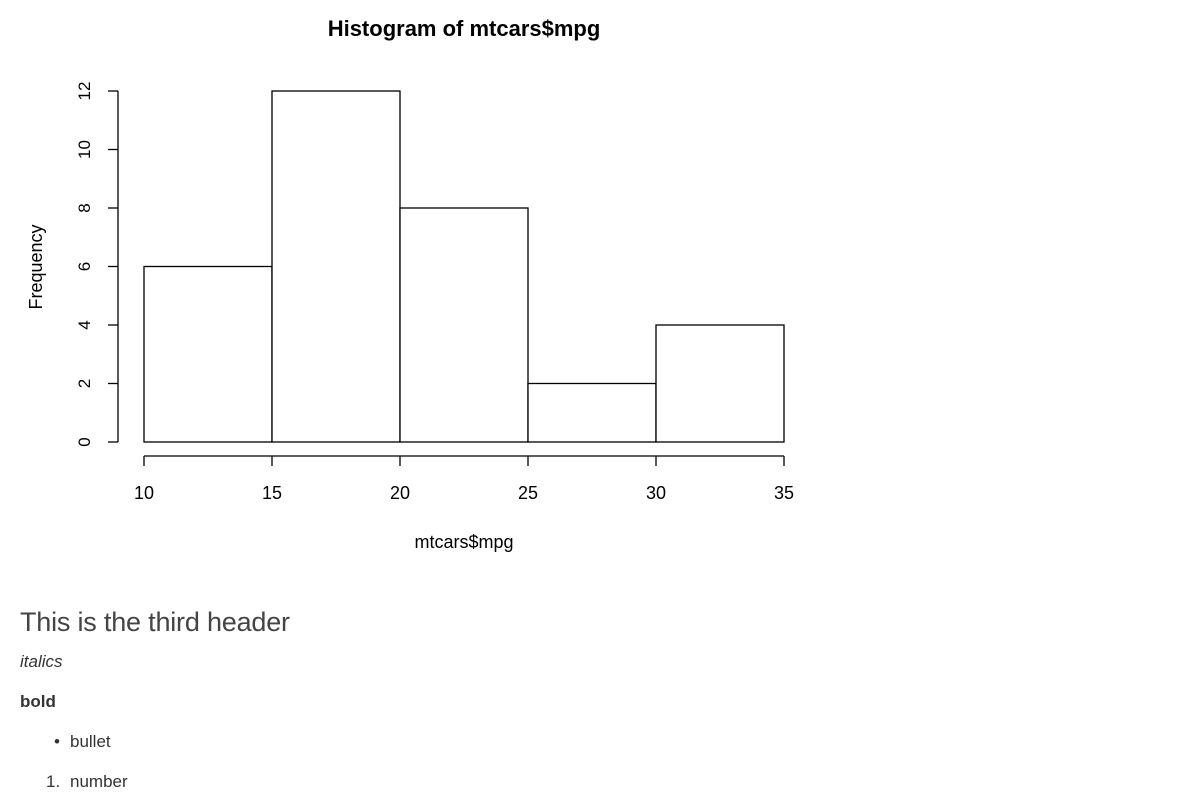  What do you see at coordinates (84, 266) in the screenshot?
I see `y-tick-label: 6` at bounding box center [84, 266].